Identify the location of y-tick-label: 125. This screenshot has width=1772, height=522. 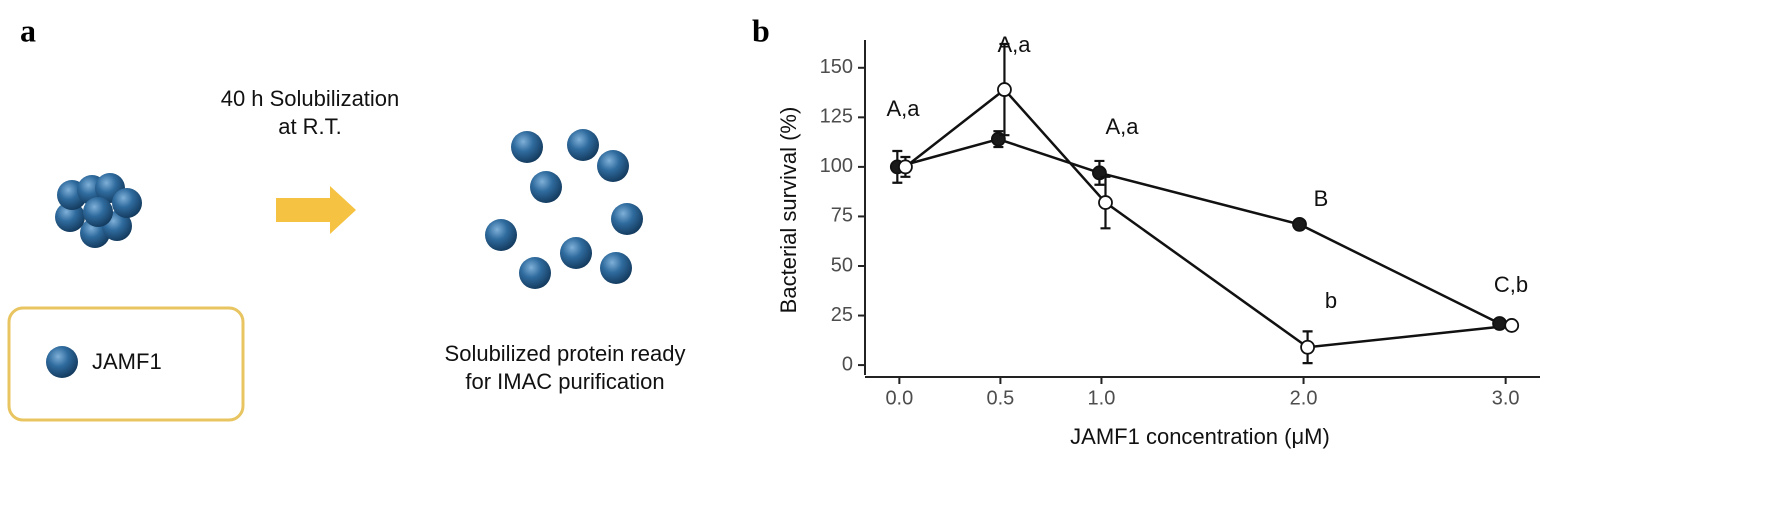
(836, 117).